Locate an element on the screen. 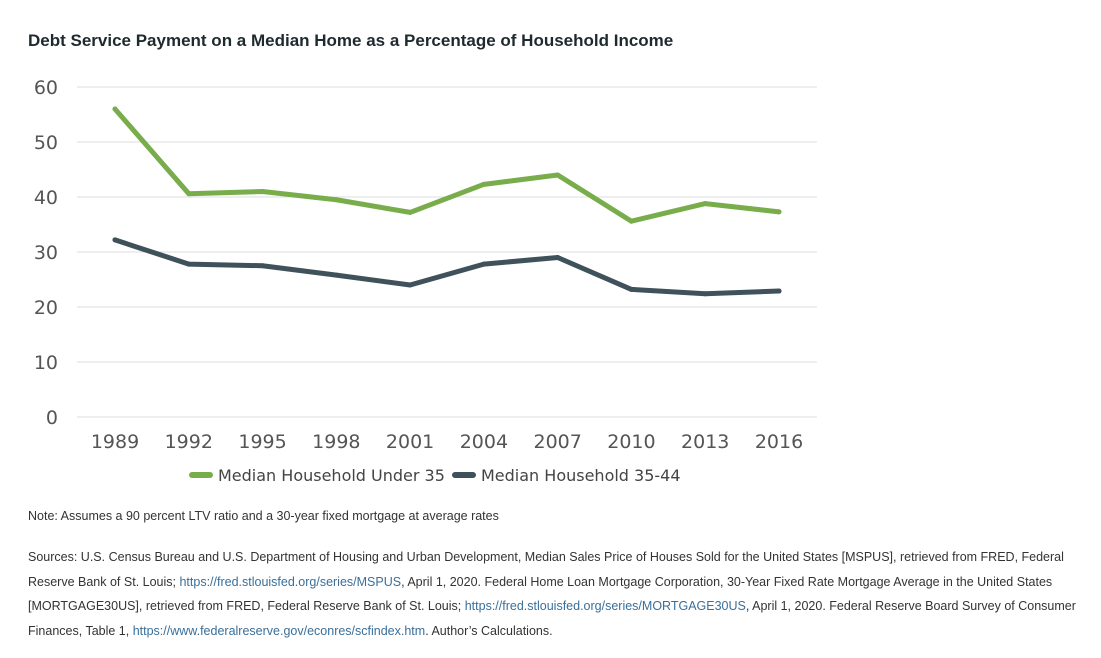  y-tick-label: 50 is located at coordinates (46, 143).